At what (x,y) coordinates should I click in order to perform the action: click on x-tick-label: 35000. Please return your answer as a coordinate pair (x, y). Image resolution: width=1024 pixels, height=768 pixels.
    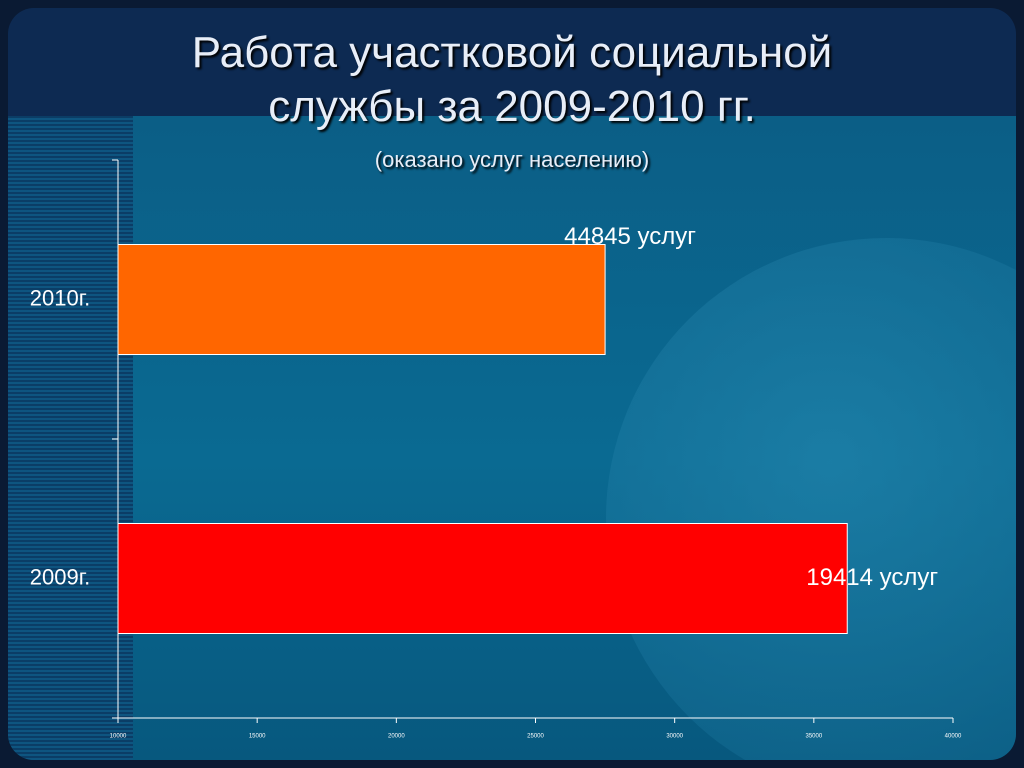
    Looking at the image, I should click on (813, 737).